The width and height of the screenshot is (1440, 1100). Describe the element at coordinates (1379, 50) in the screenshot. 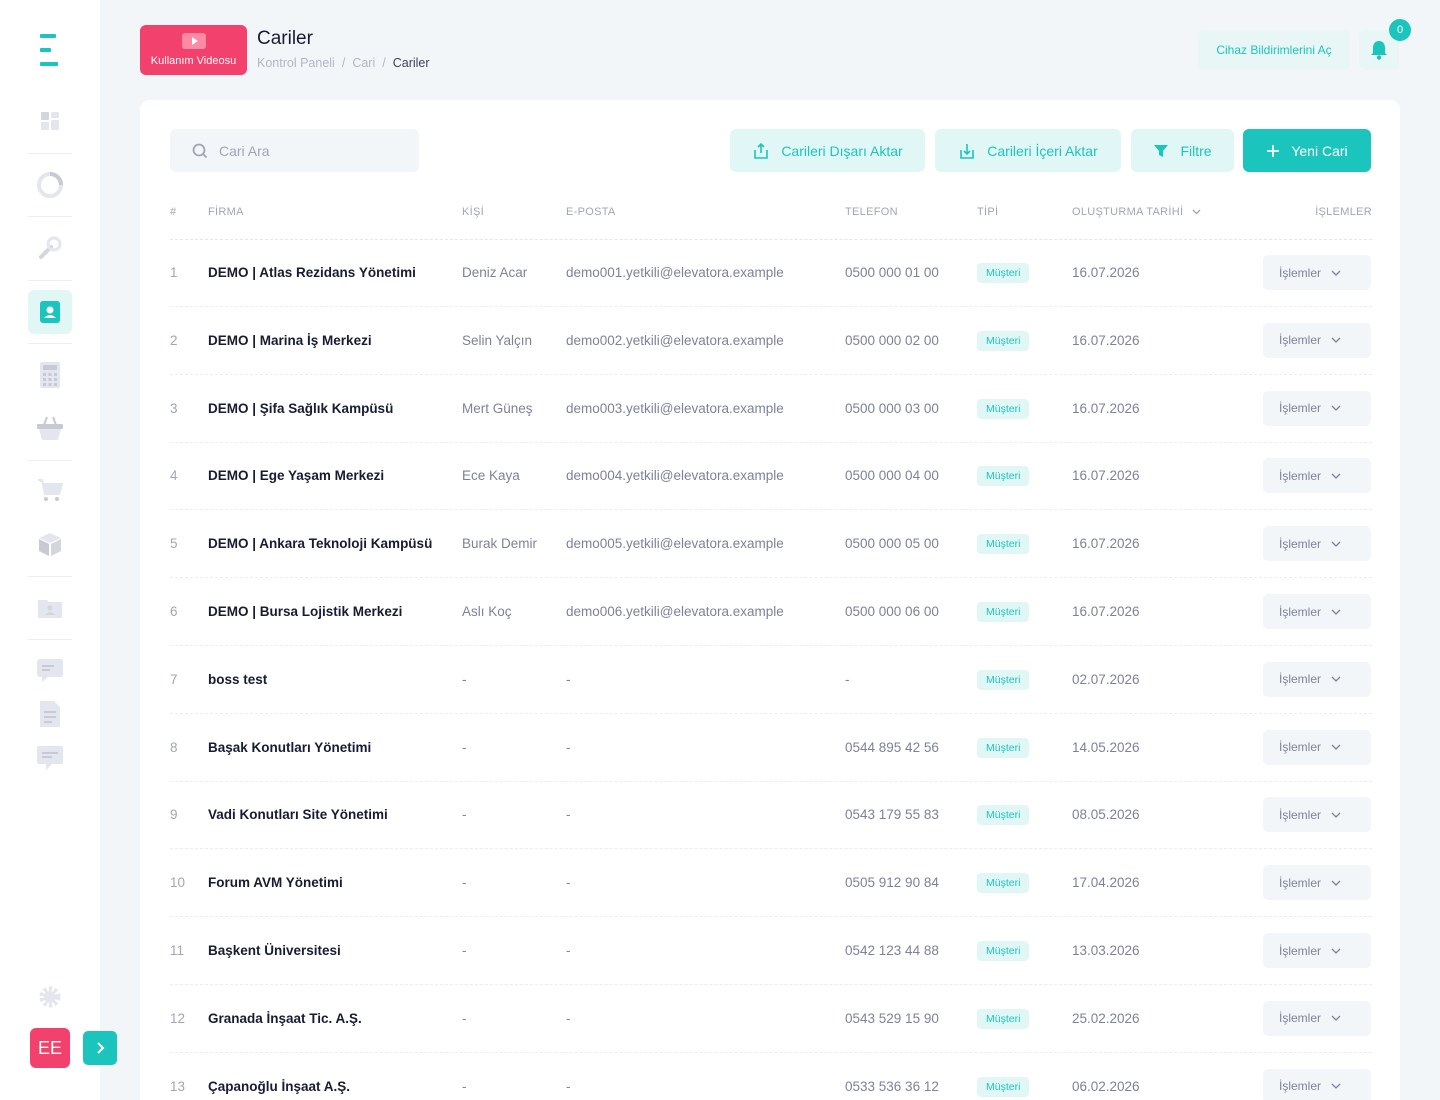

I see `bell-icon` at that location.